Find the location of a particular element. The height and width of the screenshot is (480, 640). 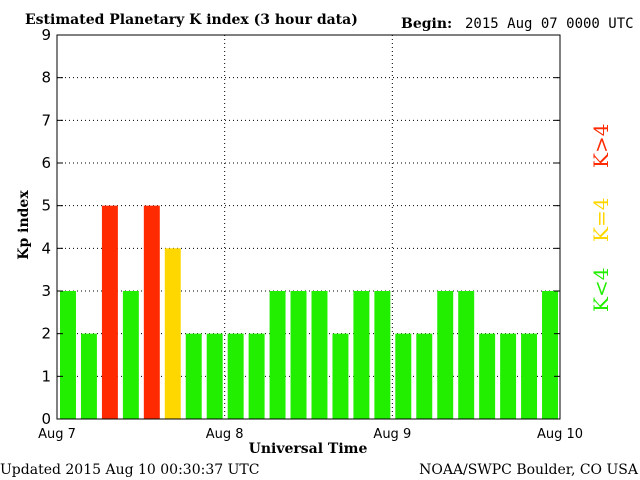

y-tick-label: 2 is located at coordinates (46, 334).